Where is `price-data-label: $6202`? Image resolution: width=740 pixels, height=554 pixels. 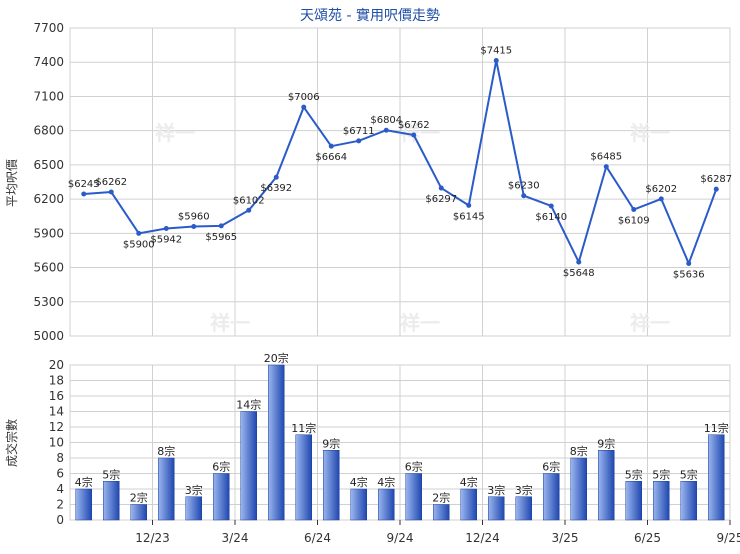 price-data-label: $6202 is located at coordinates (661, 189).